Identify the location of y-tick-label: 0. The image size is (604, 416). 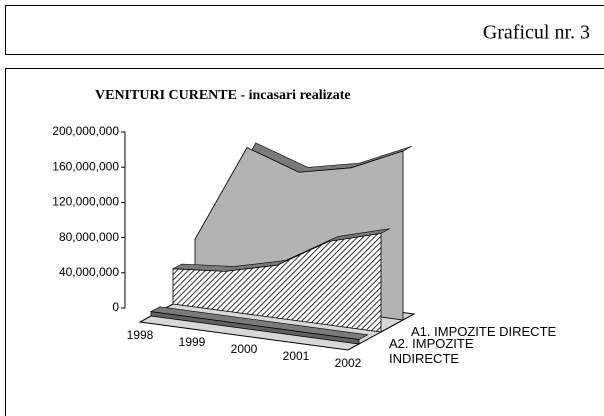
(115, 307).